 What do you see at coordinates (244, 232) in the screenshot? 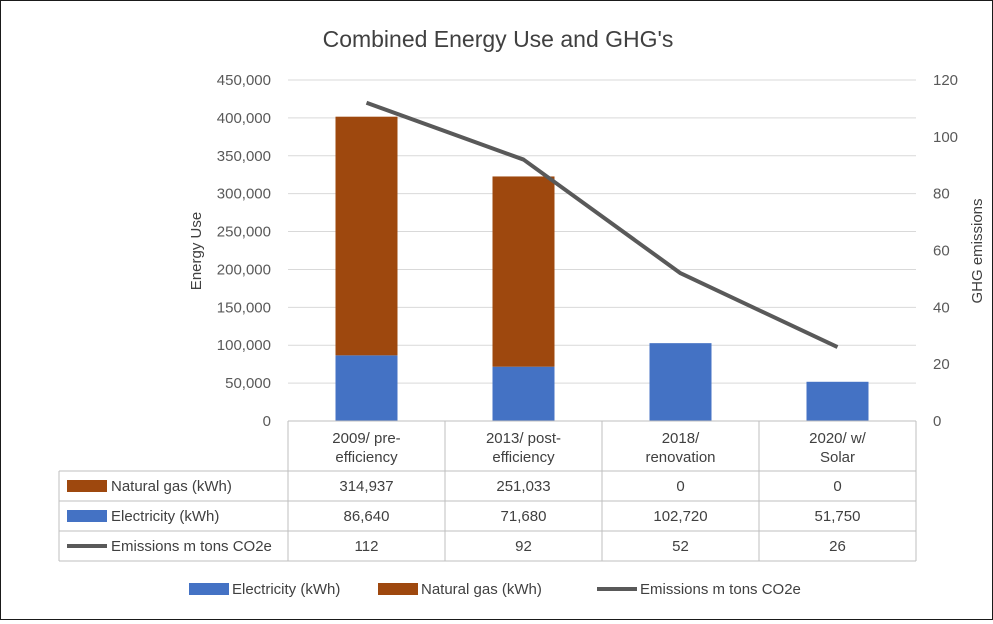
I see `y-tick-label: 250,000` at bounding box center [244, 232].